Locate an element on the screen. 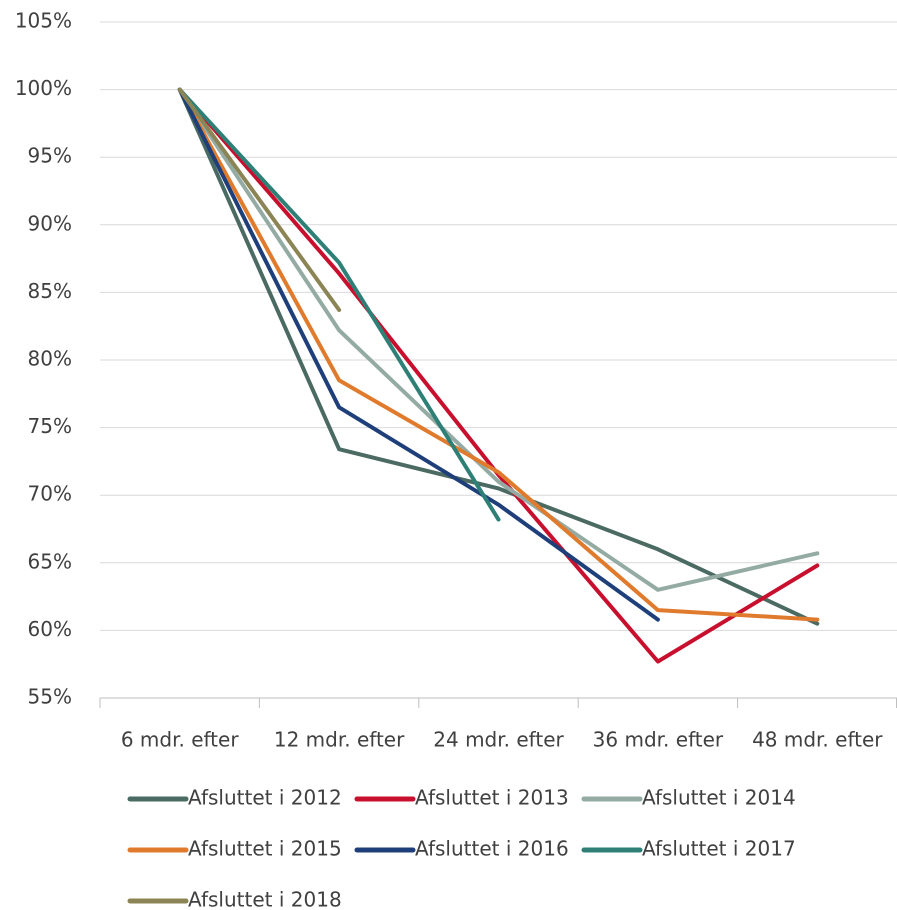 Image resolution: width=897 pixels, height=910 pixels. legend-label: Afsluttet i 2012 is located at coordinates (265, 798).